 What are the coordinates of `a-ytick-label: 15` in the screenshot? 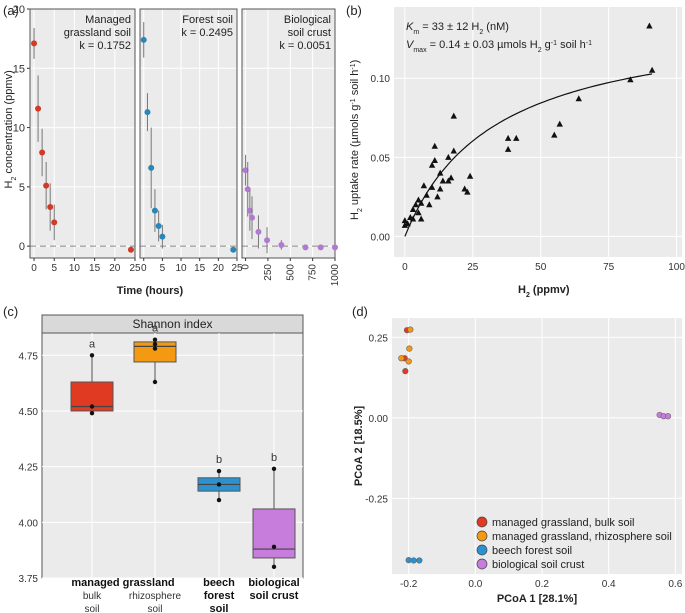 It's located at (19, 69).